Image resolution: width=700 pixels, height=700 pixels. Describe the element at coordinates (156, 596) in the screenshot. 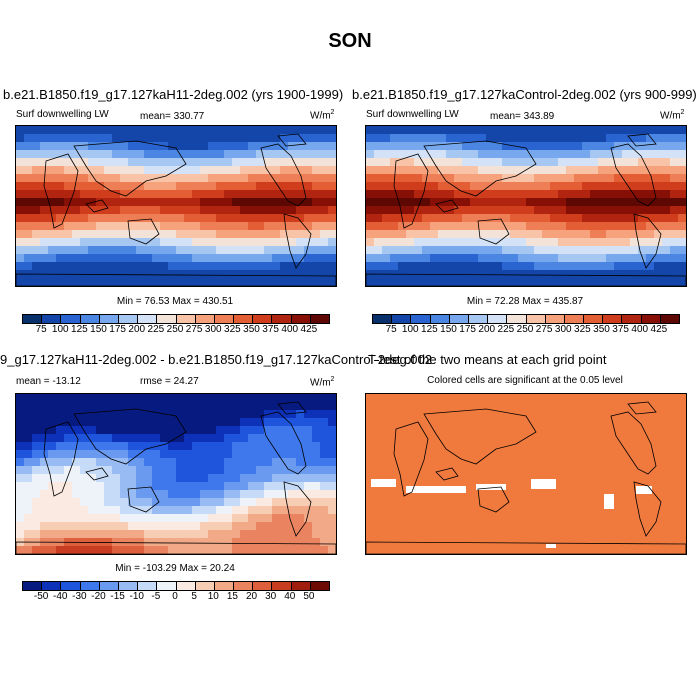

I see `panel3-tick-label: -5` at that location.